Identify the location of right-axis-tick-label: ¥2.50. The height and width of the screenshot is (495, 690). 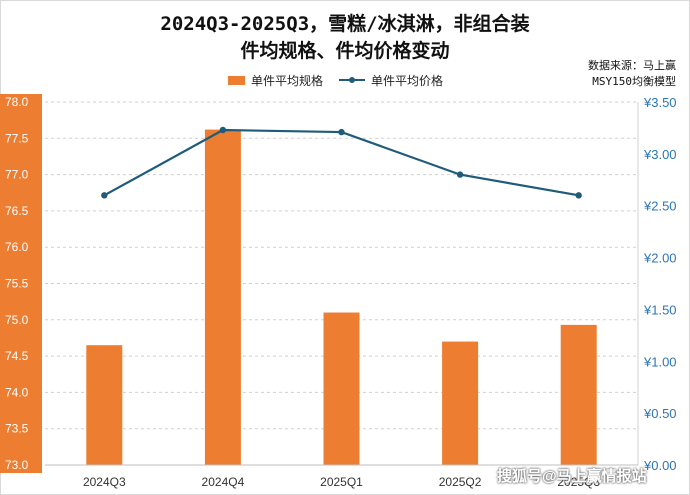
(660, 206).